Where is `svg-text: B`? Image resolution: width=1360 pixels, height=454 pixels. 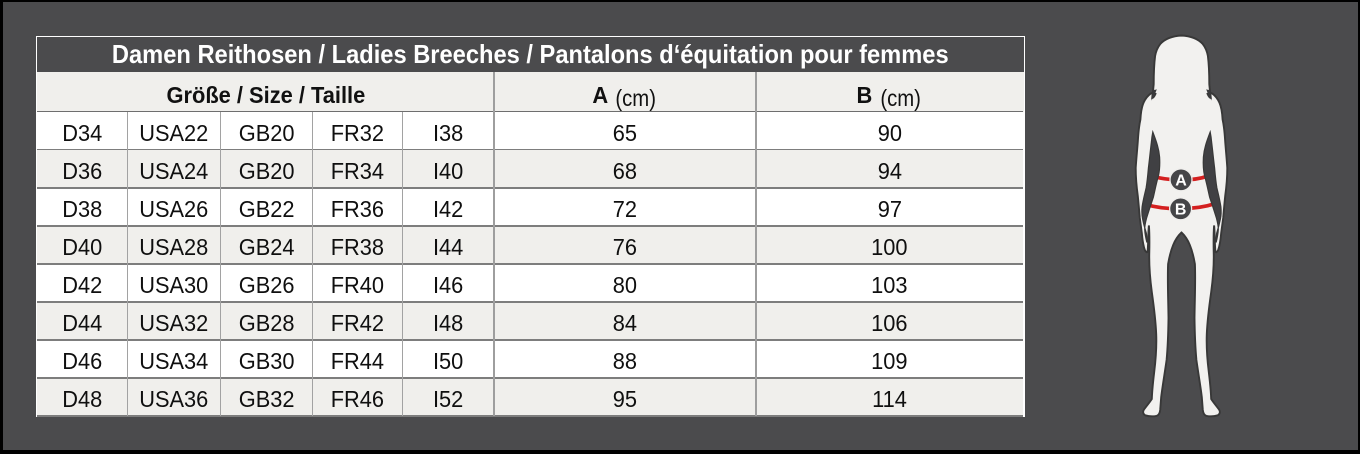 svg-text: B is located at coordinates (1181, 210).